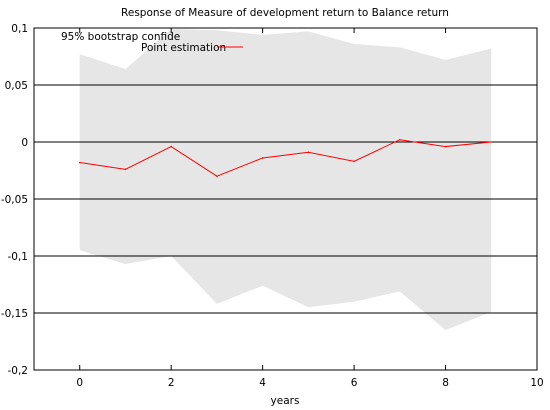 The height and width of the screenshot is (410, 550). What do you see at coordinates (285, 158) in the screenshot?
I see `series-line-point-estimation` at bounding box center [285, 158].